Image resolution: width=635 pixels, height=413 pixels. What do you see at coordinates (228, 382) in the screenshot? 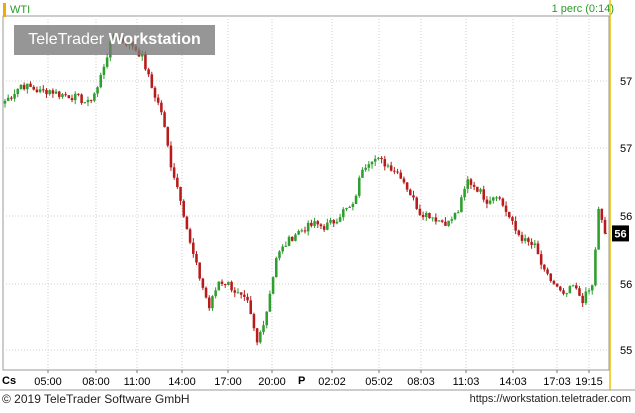
I see `x-tick-label: 17:00` at bounding box center [228, 382].